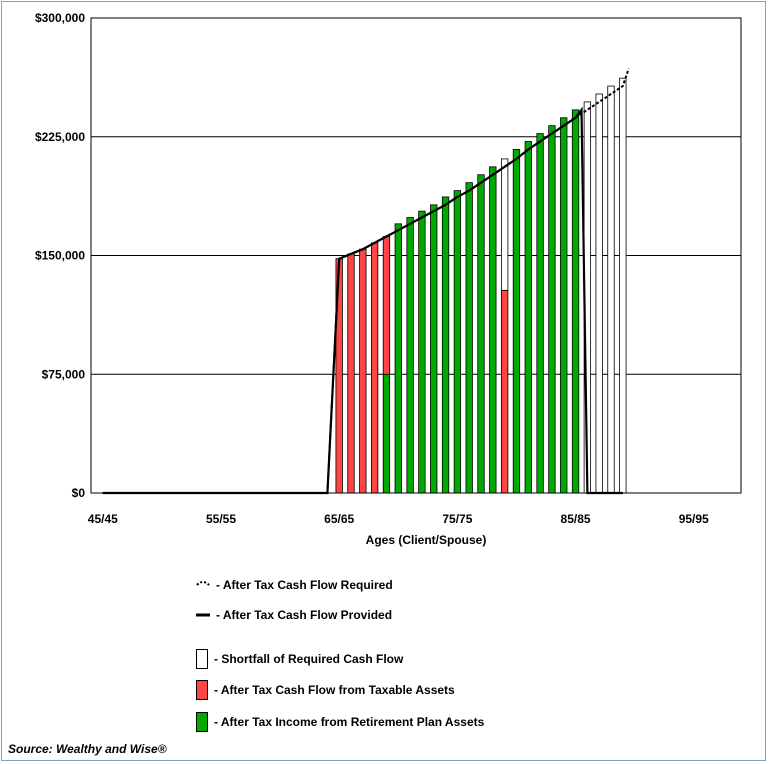  What do you see at coordinates (202, 722) in the screenshot?
I see `green-swatch-icon` at bounding box center [202, 722].